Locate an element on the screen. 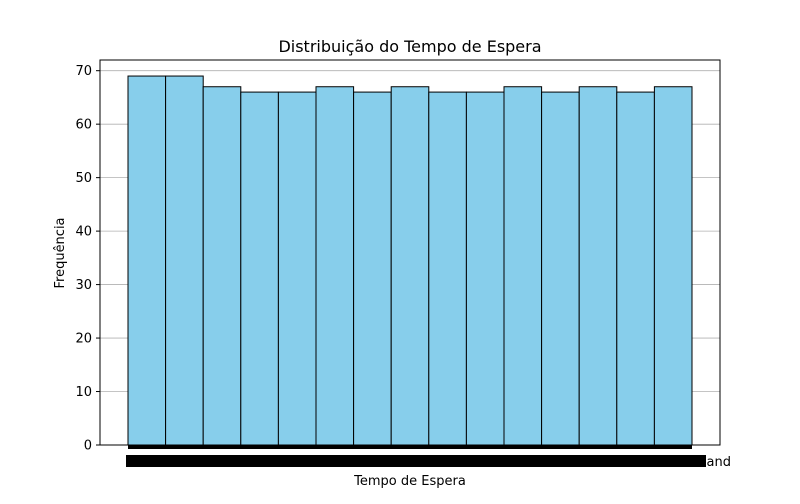 This screenshot has width=800, height=504. x-axis-label: Tempo de Espera is located at coordinates (409, 481).